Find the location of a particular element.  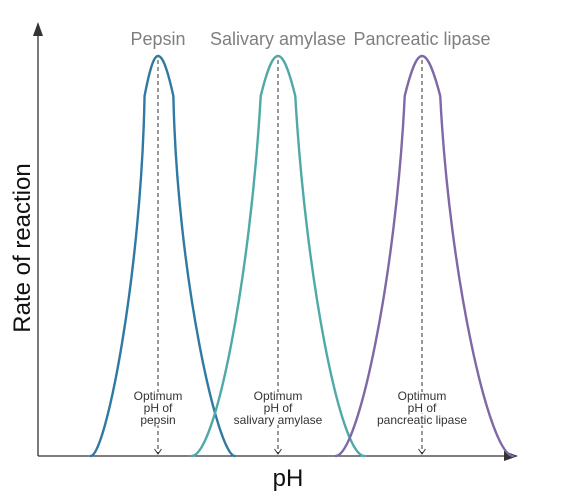

y-axis-label: Rate of reaction is located at coordinates (22, 247).